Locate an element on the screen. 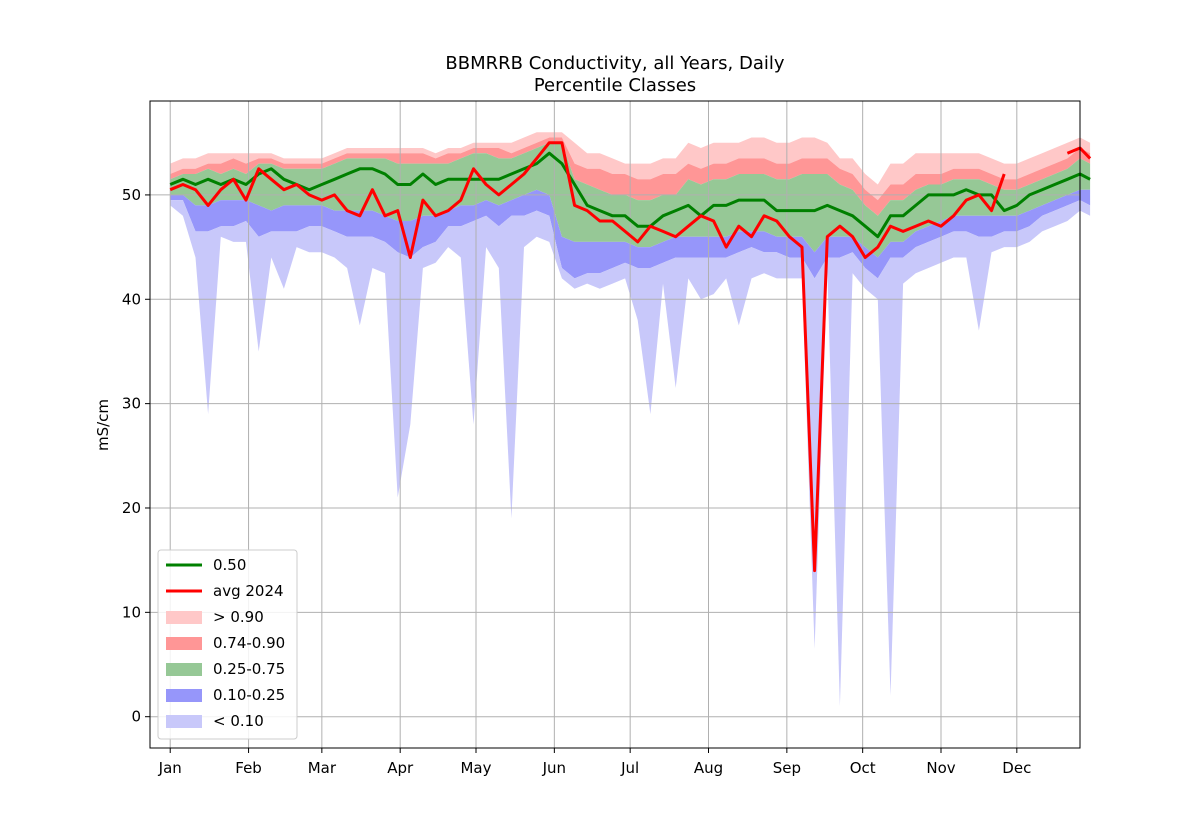  x-tick-label: Sep is located at coordinates (787, 768).